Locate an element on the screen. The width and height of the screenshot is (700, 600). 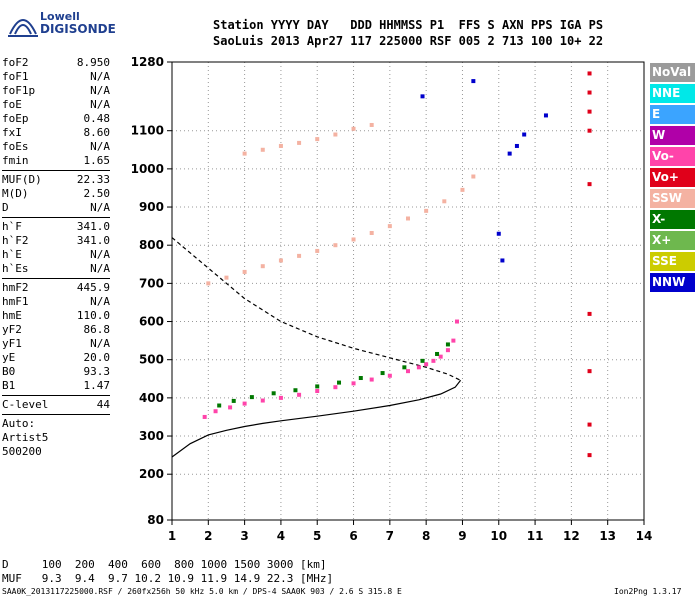
y-tick-label: 500 is located at coordinates (151, 360).